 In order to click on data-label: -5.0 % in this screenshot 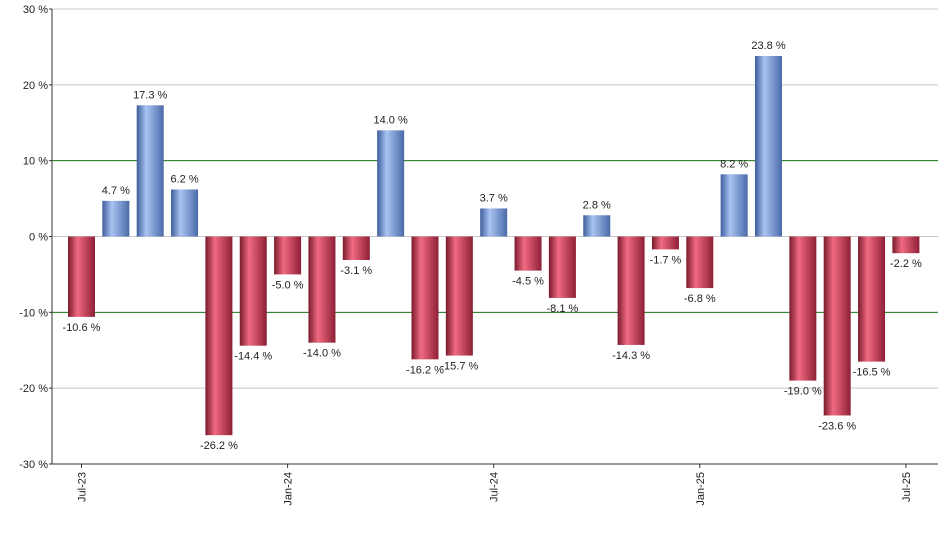, I will do `click(288, 285)`.